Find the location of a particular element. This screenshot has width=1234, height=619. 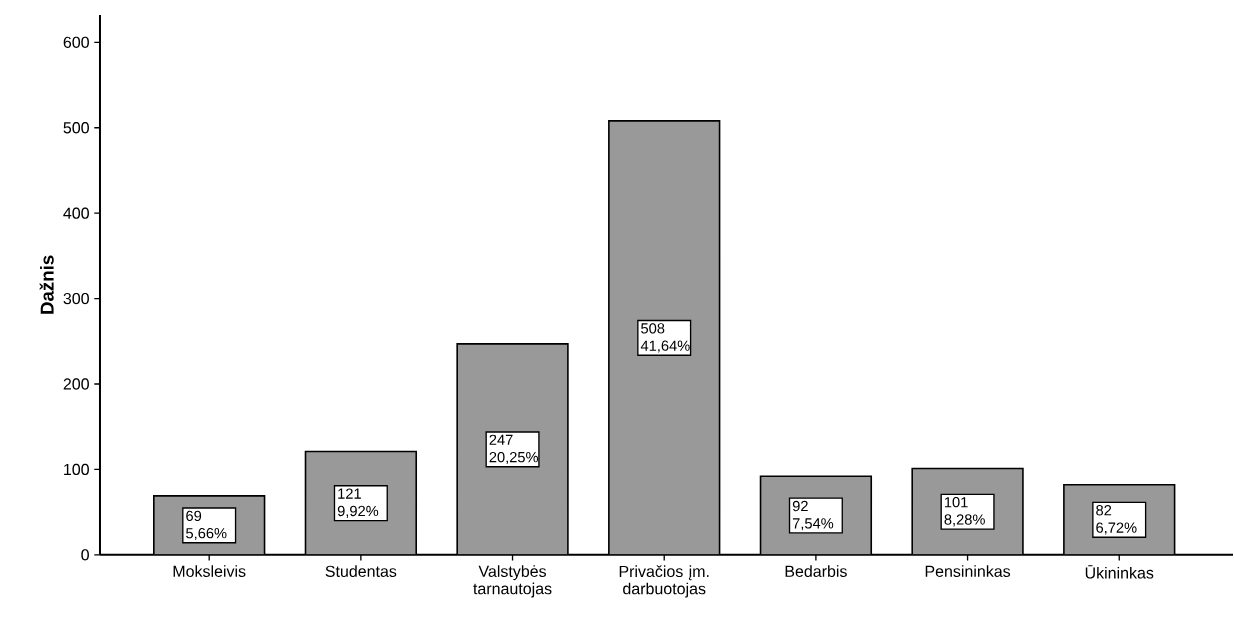

data-label: 508 41,64% is located at coordinates (665, 338).